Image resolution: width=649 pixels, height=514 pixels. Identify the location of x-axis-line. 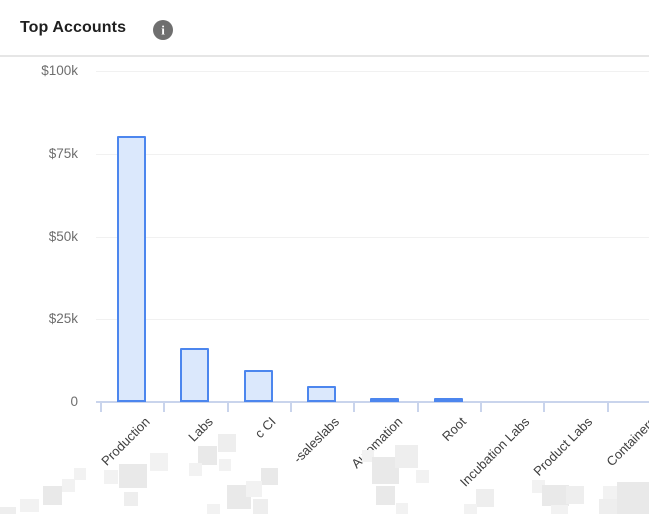
(372, 402).